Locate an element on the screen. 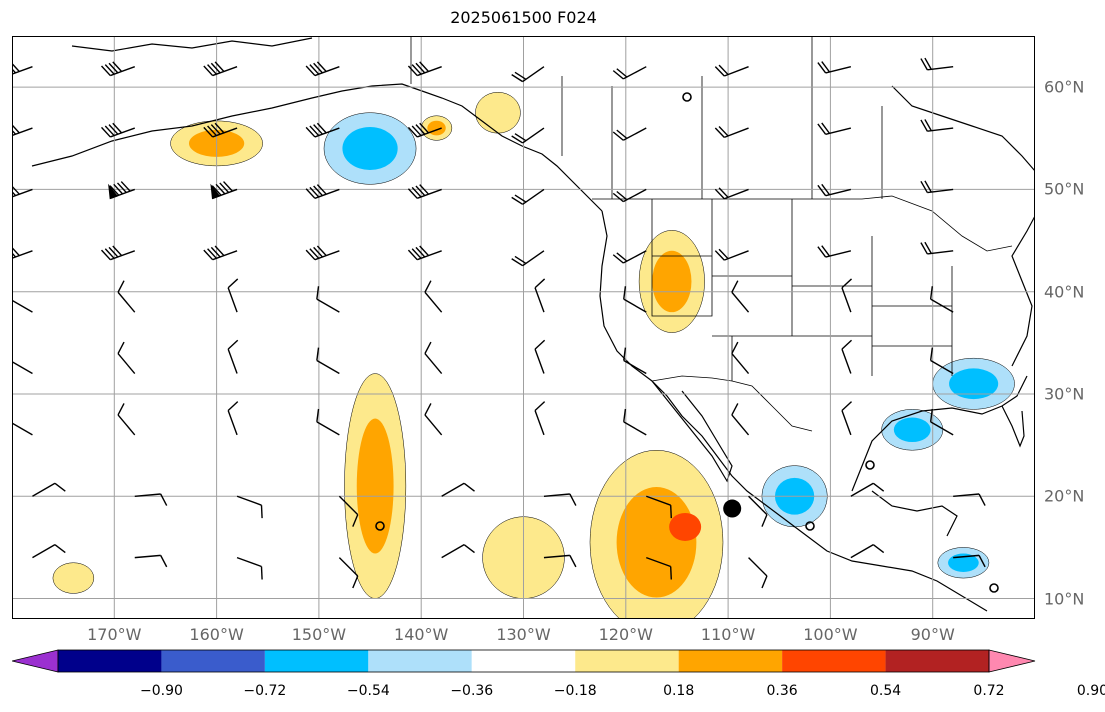  yucatan is located at coordinates (914, 513).